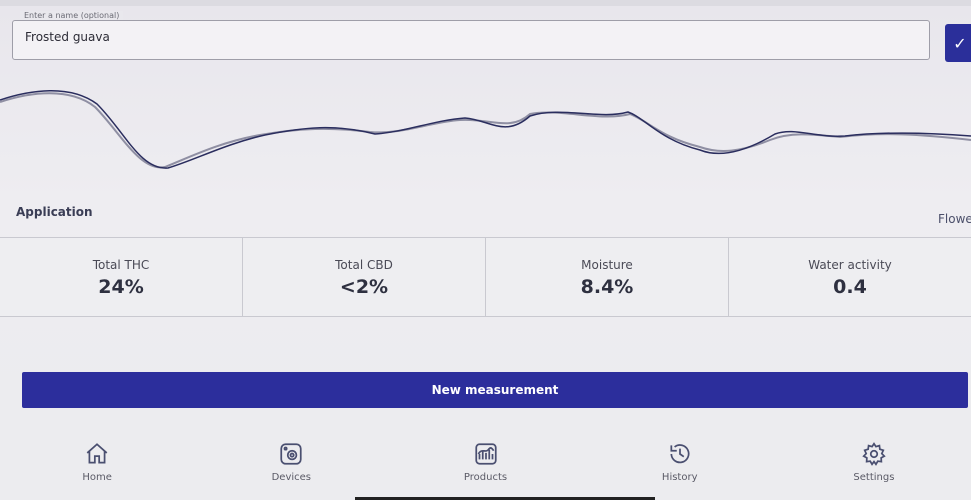 Image resolution: width=971 pixels, height=500 pixels. I want to click on metric-label: Total CBD, so click(364, 265).